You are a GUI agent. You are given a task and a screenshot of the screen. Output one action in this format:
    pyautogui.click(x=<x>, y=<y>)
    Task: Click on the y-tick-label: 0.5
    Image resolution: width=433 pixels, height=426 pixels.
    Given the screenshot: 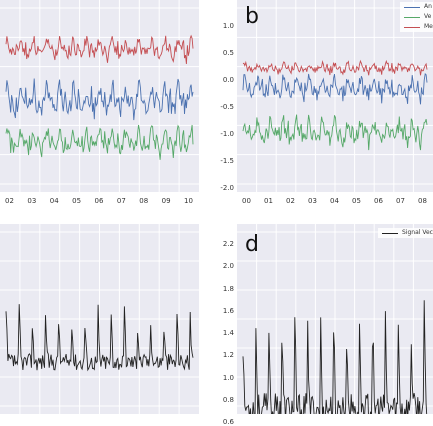 What is the action you would take?
    pyautogui.click(x=228, y=53)
    